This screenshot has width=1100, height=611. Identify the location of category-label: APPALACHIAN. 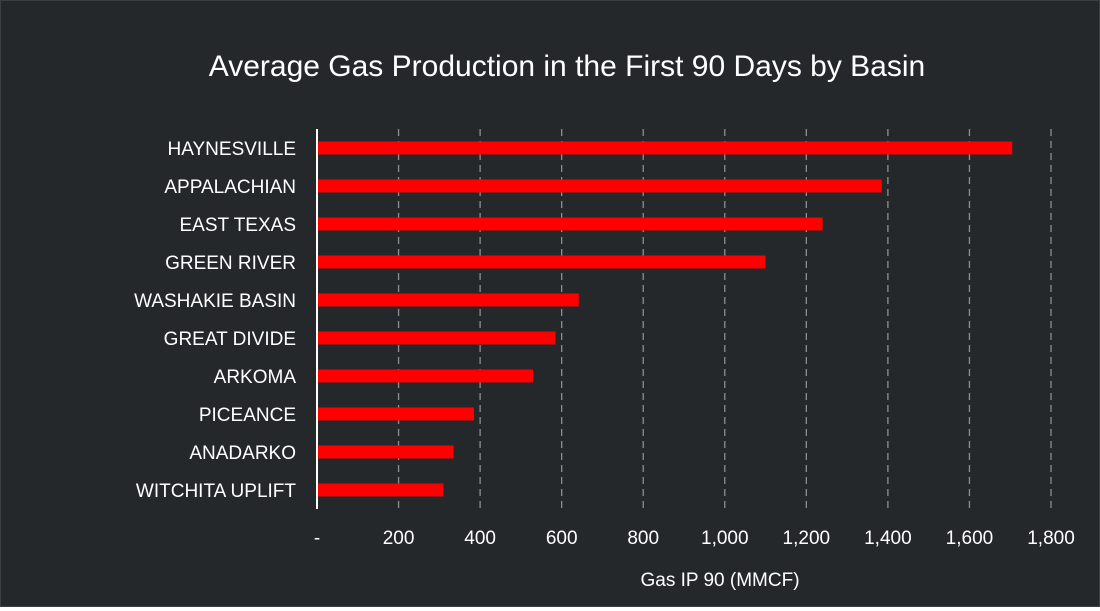
(230, 187).